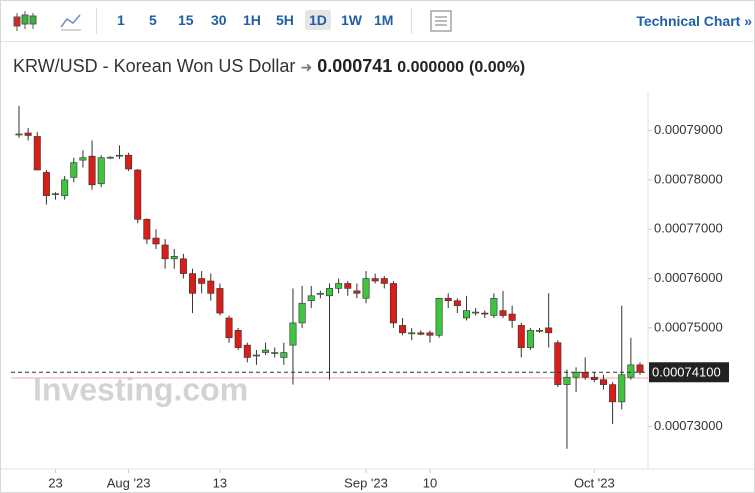 This screenshot has height=493, width=755. I want to click on x-tick-label: Sep '23, so click(366, 482).